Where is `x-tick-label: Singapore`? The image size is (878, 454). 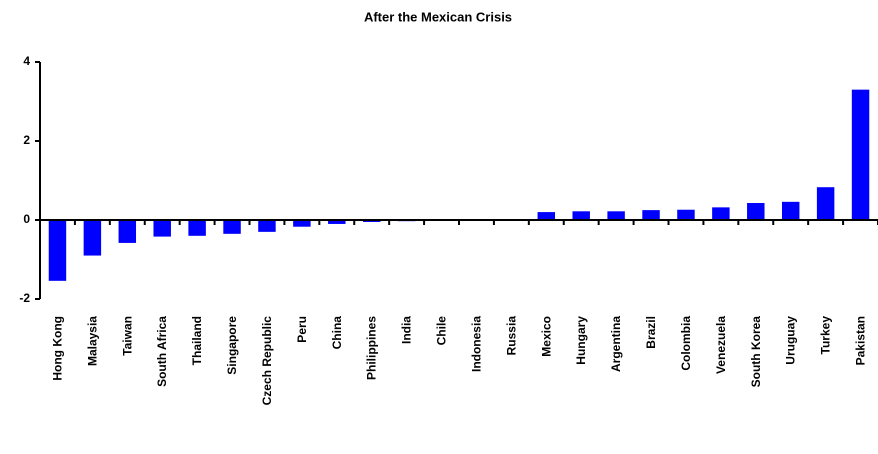
x-tick-label: Singapore is located at coordinates (232, 345).